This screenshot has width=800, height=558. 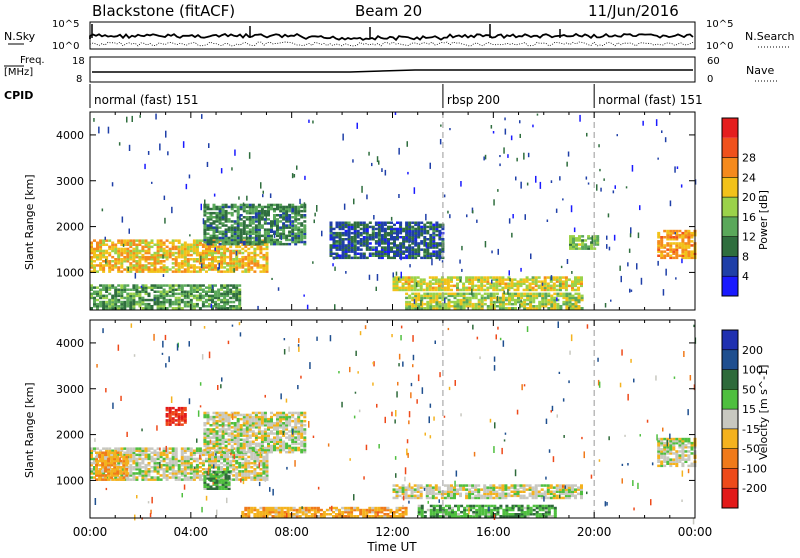 What do you see at coordinates (749, 158) in the screenshot?
I see `colorbar-tick-label: 28` at bounding box center [749, 158].